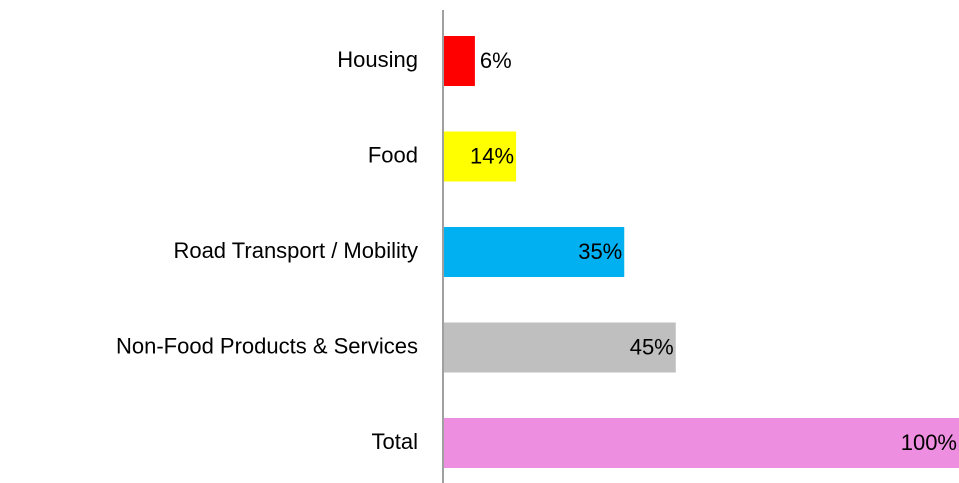 Image resolution: width=959 pixels, height=483 pixels. What do you see at coordinates (377, 59) in the screenshot?
I see `category-label: Housing` at bounding box center [377, 59].